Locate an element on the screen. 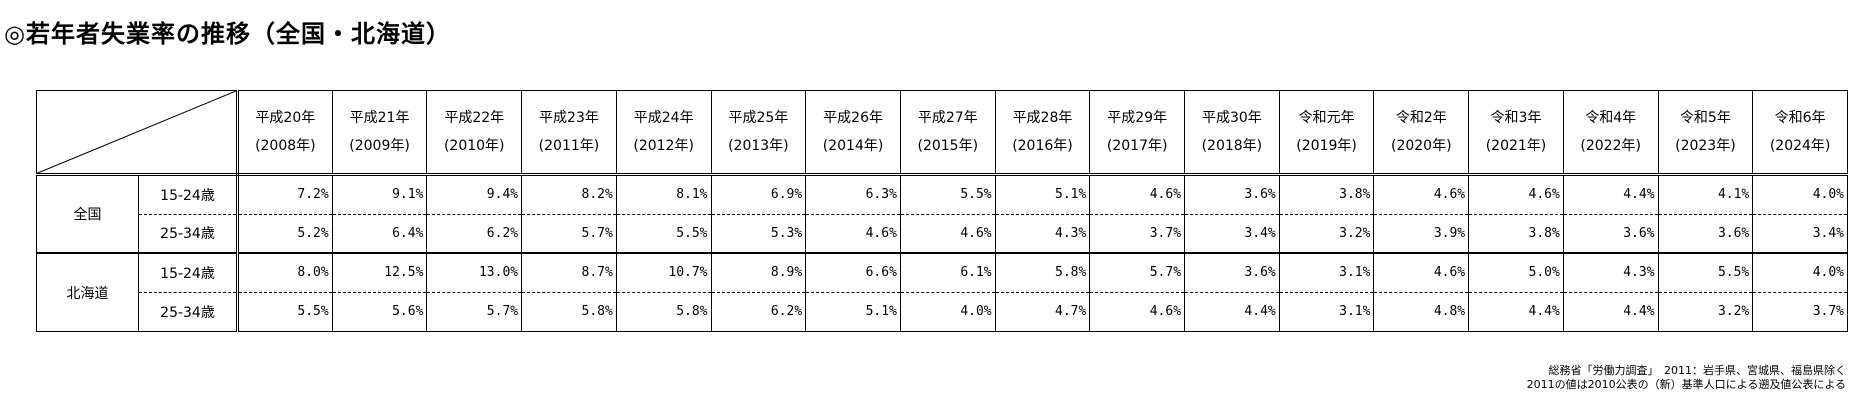 The height and width of the screenshot is (416, 1864). year-ad: (2018年) is located at coordinates (1232, 146).